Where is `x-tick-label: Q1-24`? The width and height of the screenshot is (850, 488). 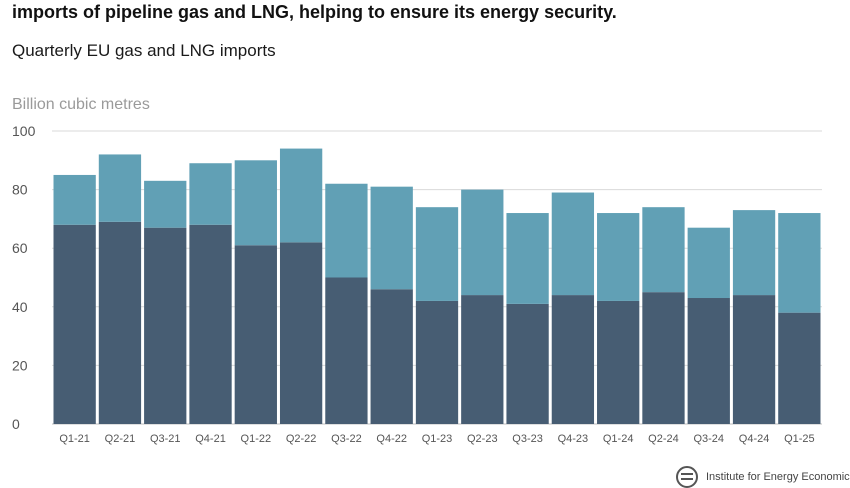
x-tick-label: Q1-24 is located at coordinates (618, 439).